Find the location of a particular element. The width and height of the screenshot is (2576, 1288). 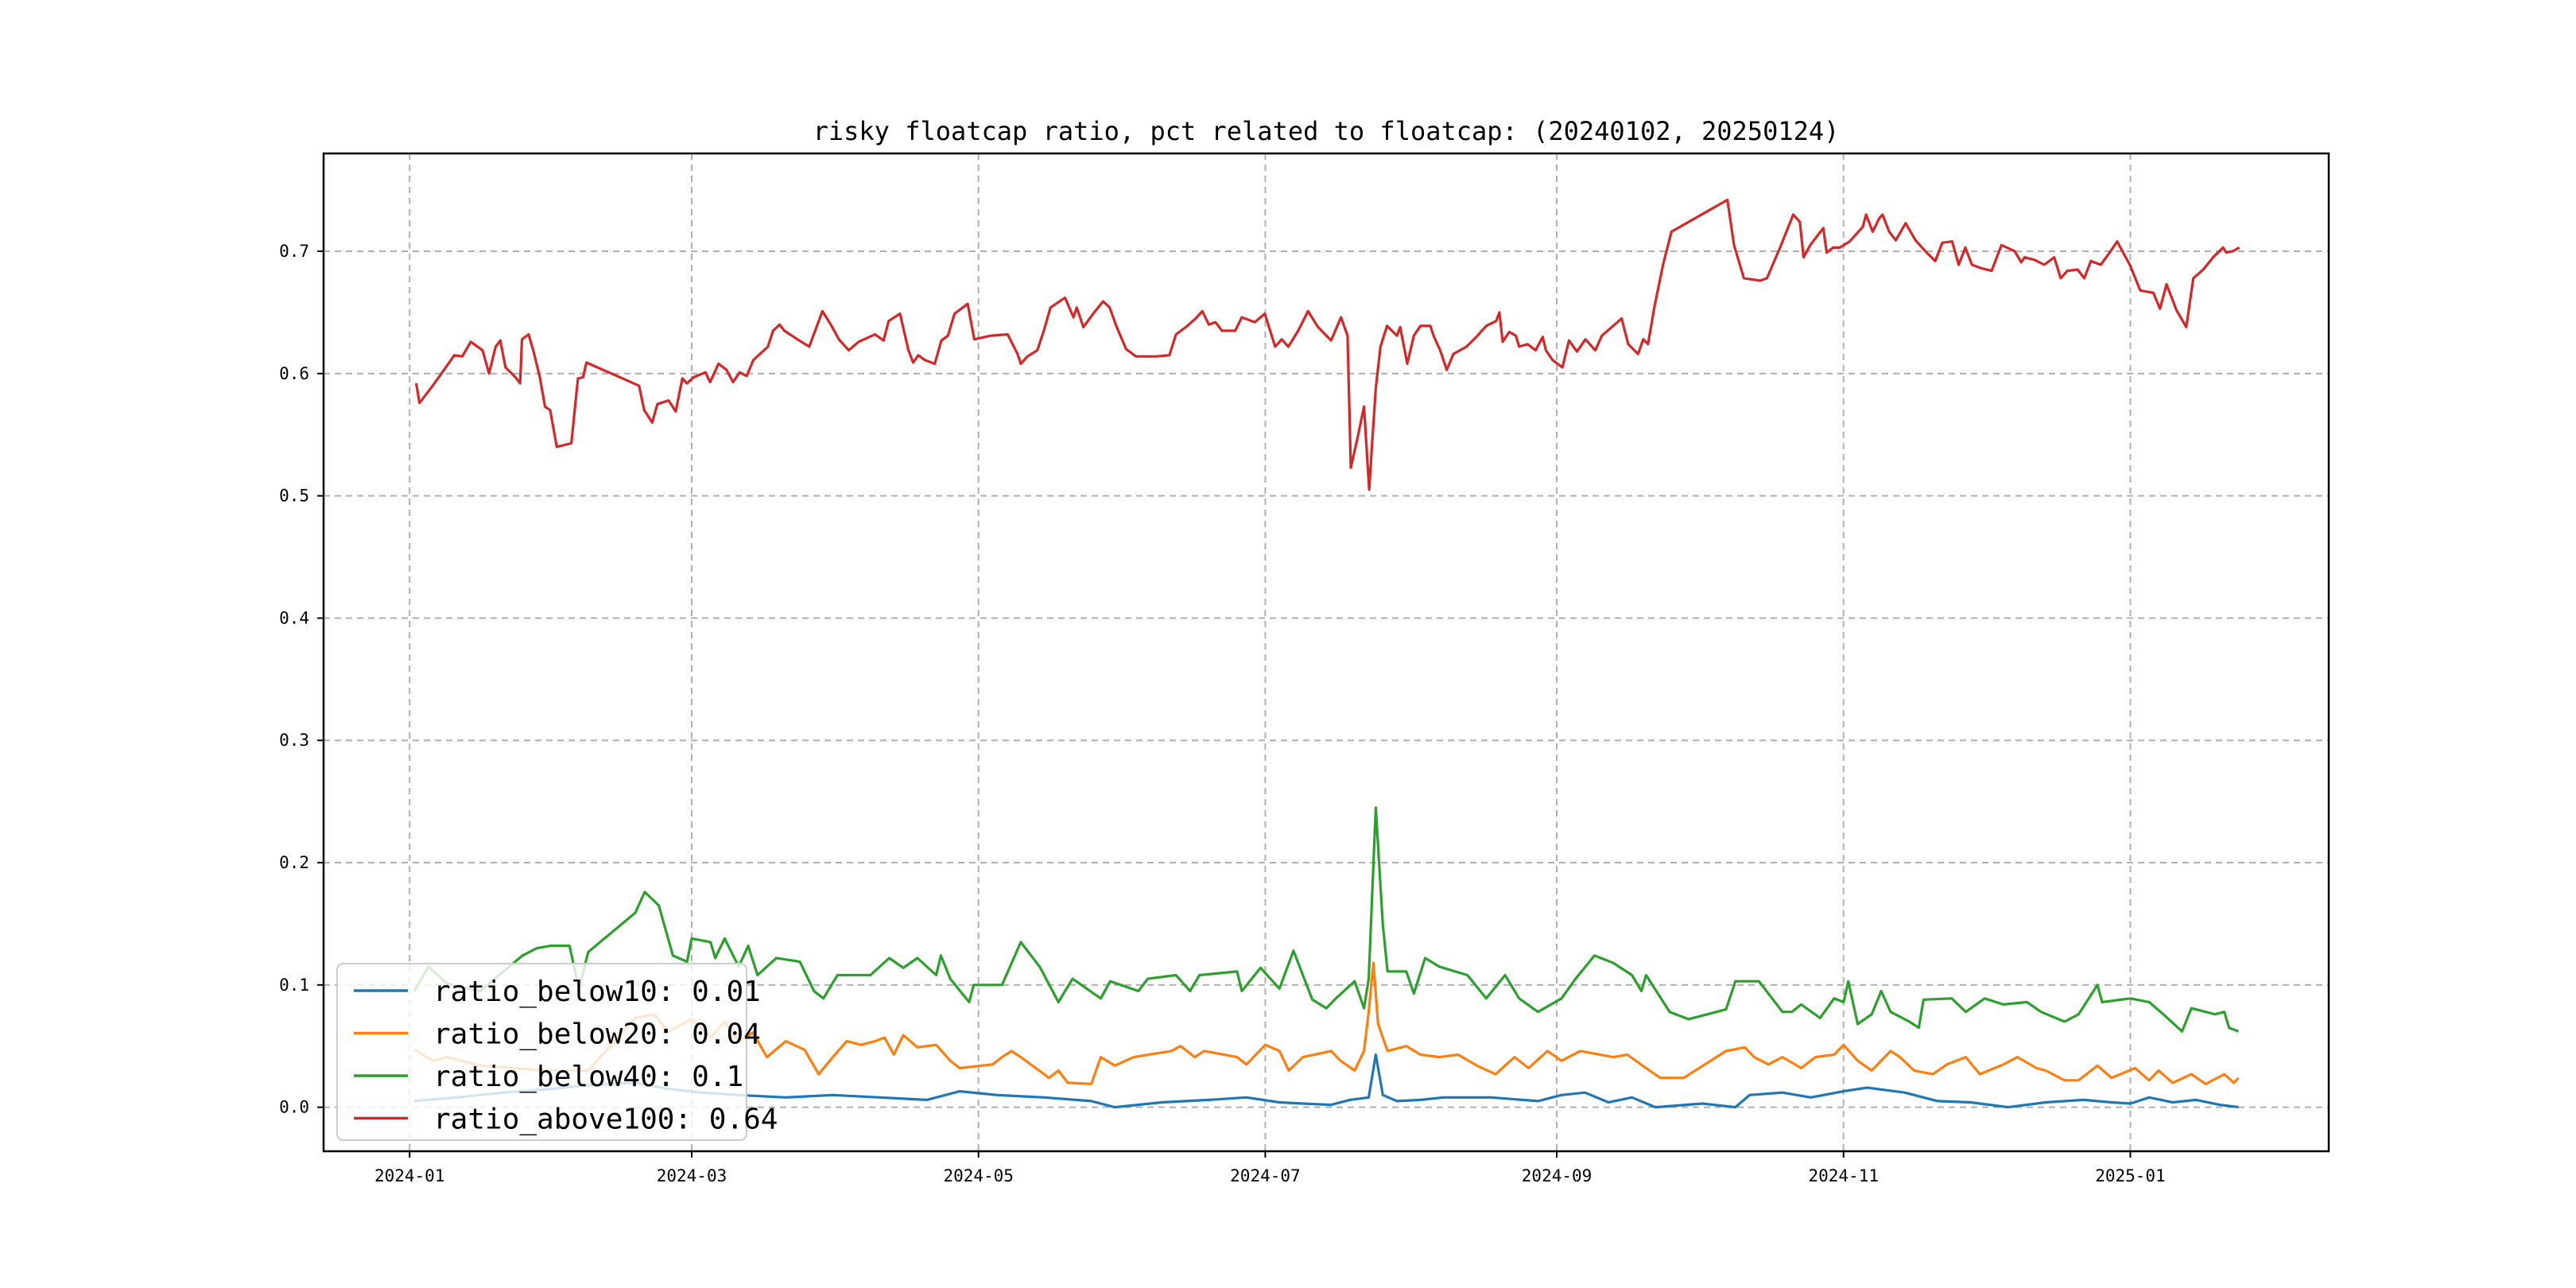

legend-label-ratio-below40: ratio_below40: 0.1 is located at coordinates (588, 1077).